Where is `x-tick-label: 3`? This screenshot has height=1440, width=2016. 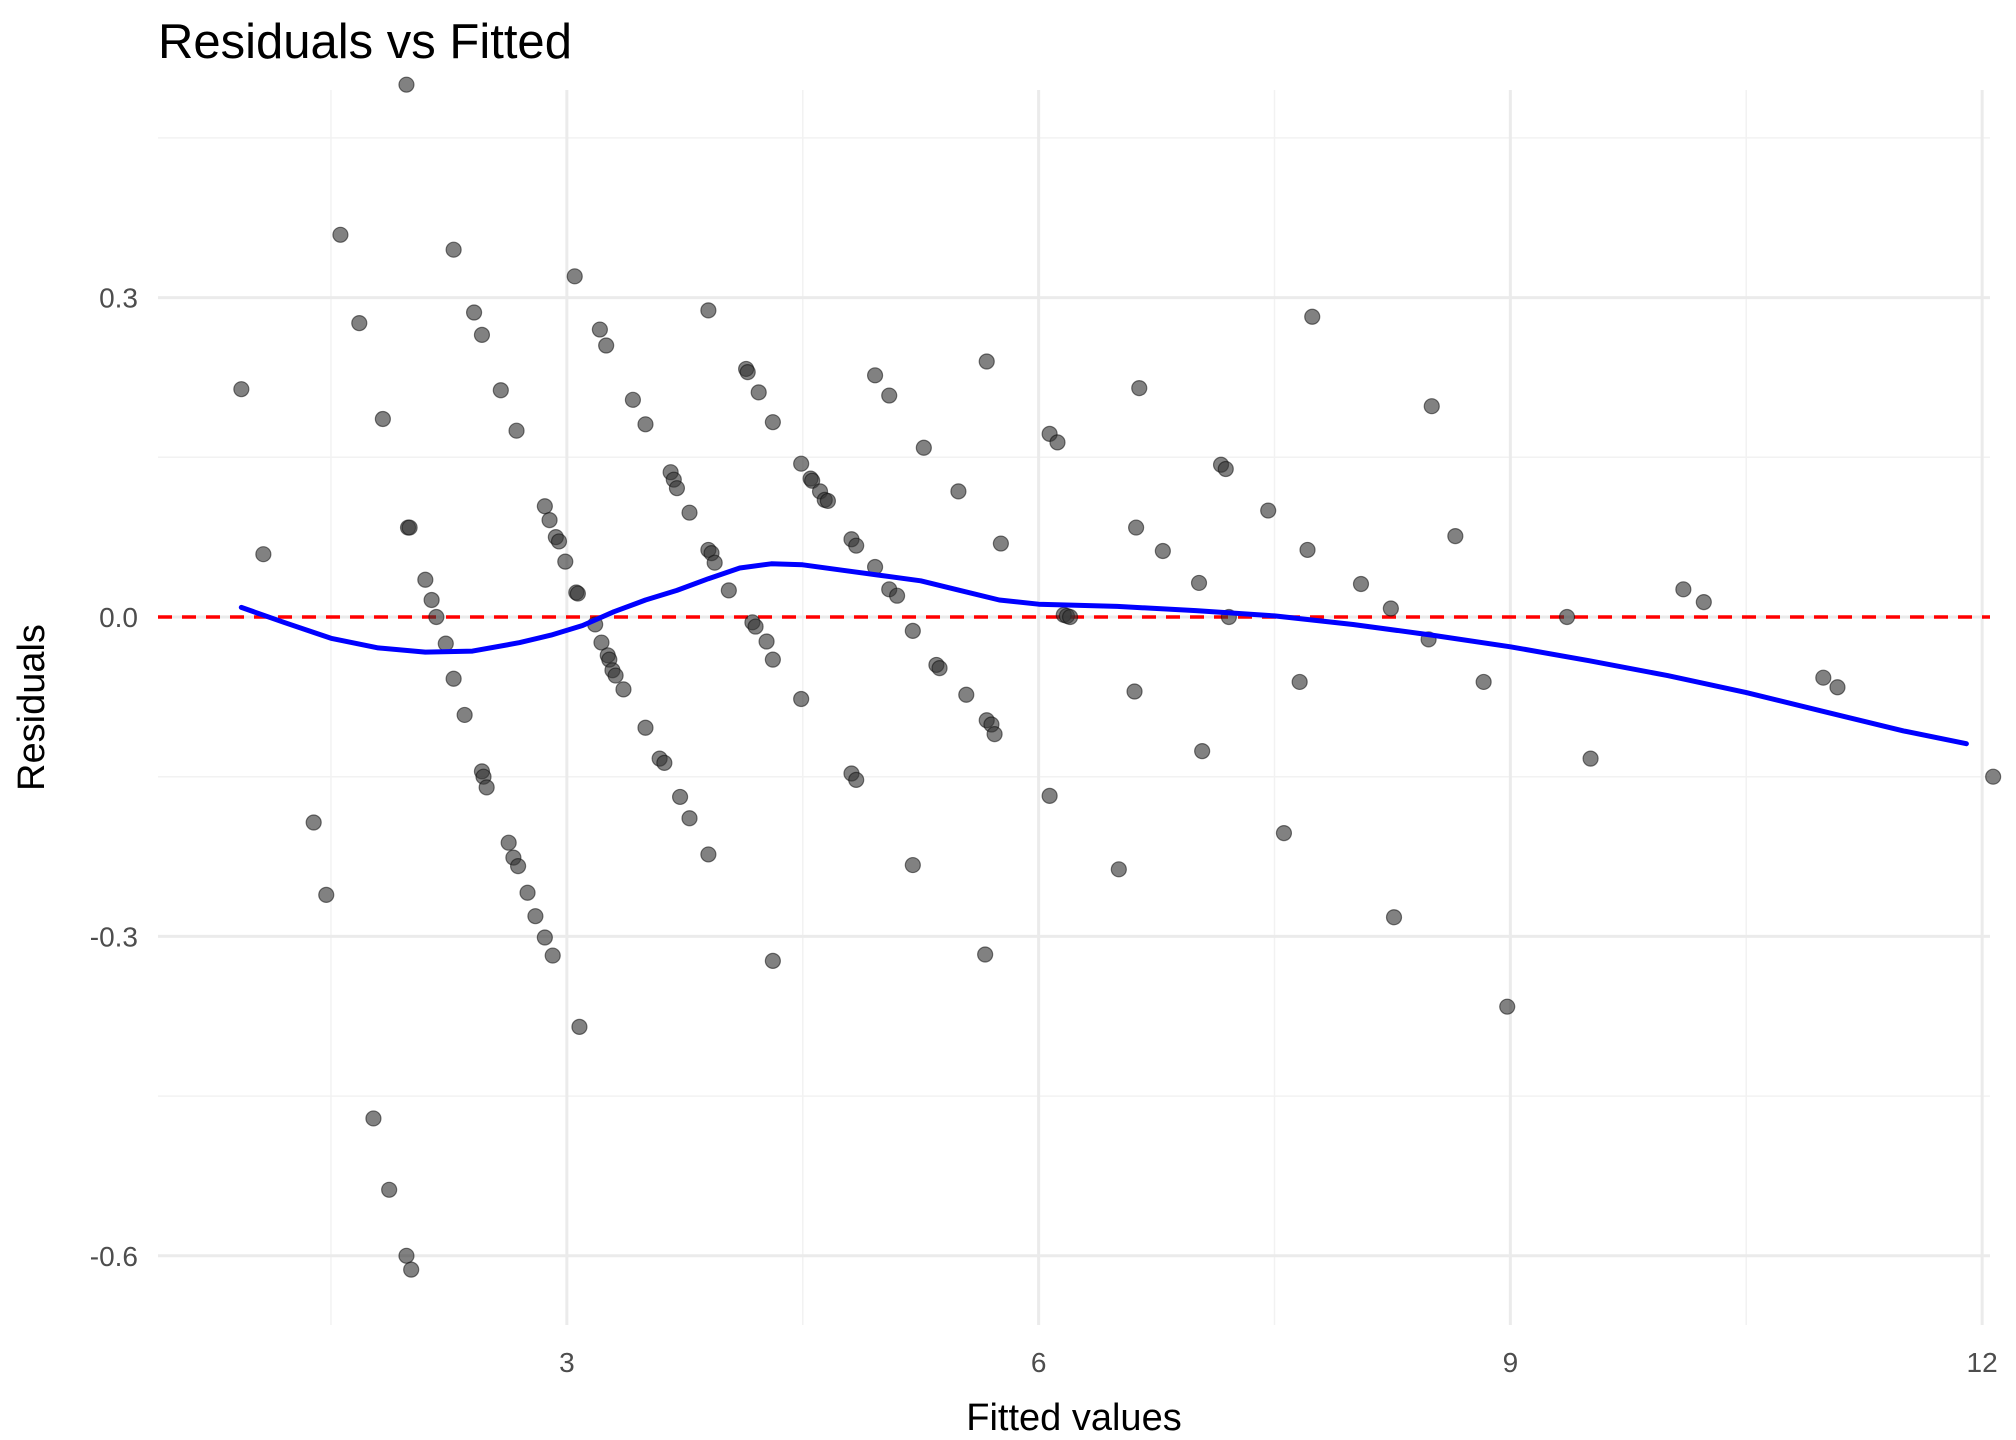 x-tick-label: 3 is located at coordinates (567, 1362).